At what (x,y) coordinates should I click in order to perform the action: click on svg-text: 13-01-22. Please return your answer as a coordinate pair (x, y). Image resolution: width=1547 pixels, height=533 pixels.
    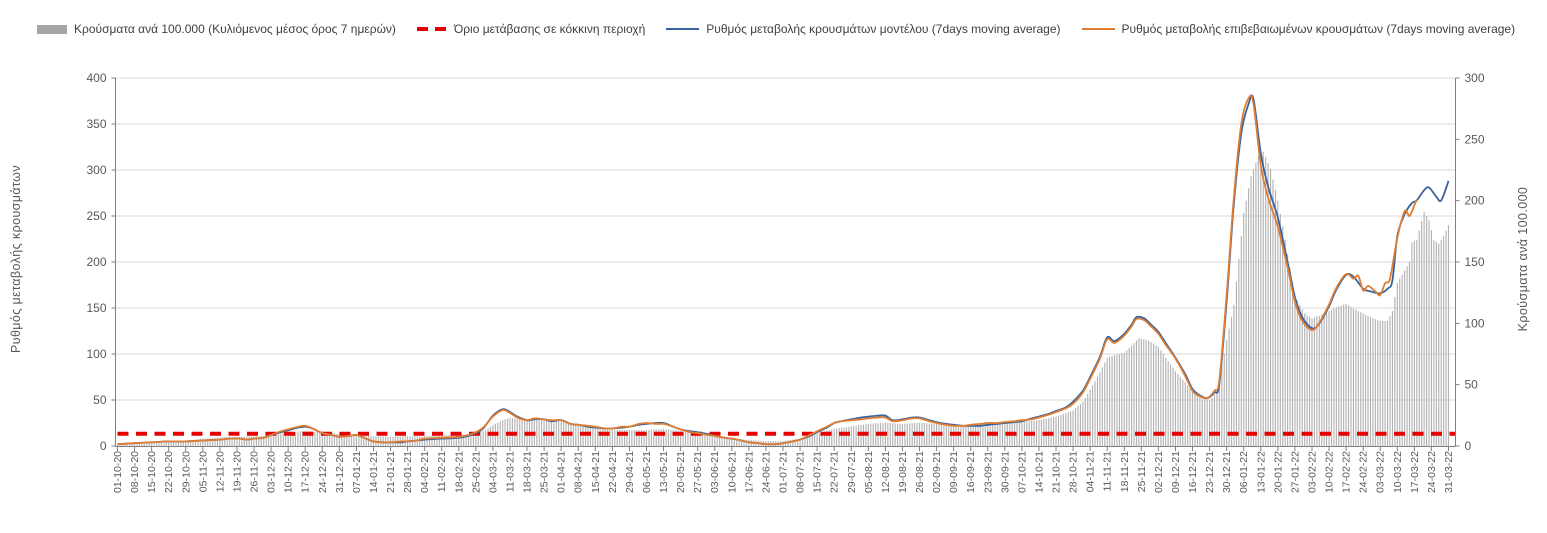
    Looking at the image, I should click on (1261, 472).